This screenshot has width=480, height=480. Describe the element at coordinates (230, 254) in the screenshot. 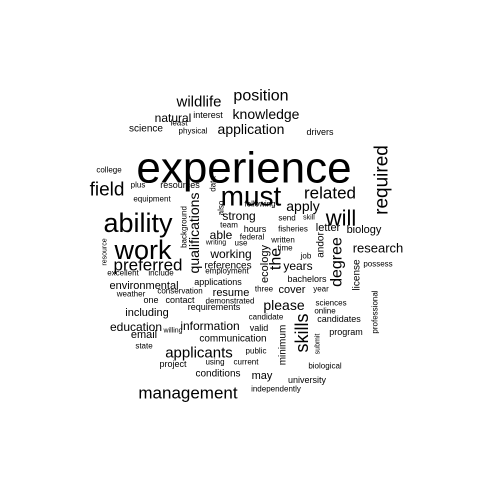

I see `cloud-word-working: working` at that location.